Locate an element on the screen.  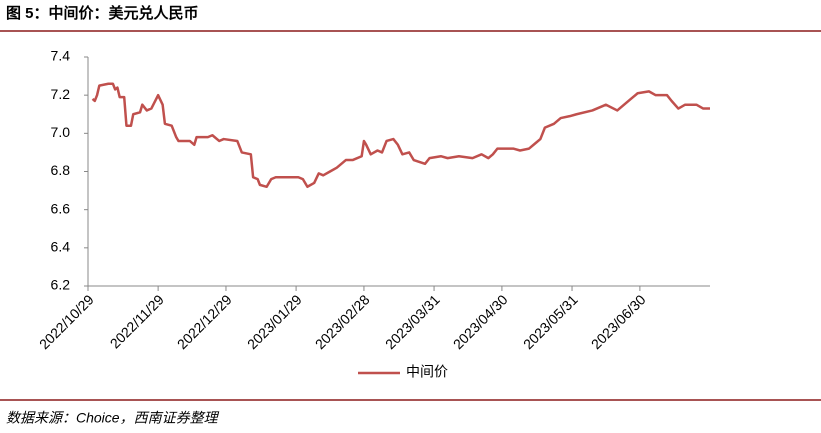
x-tick-label: 2023/03/31 is located at coordinates (412, 321).